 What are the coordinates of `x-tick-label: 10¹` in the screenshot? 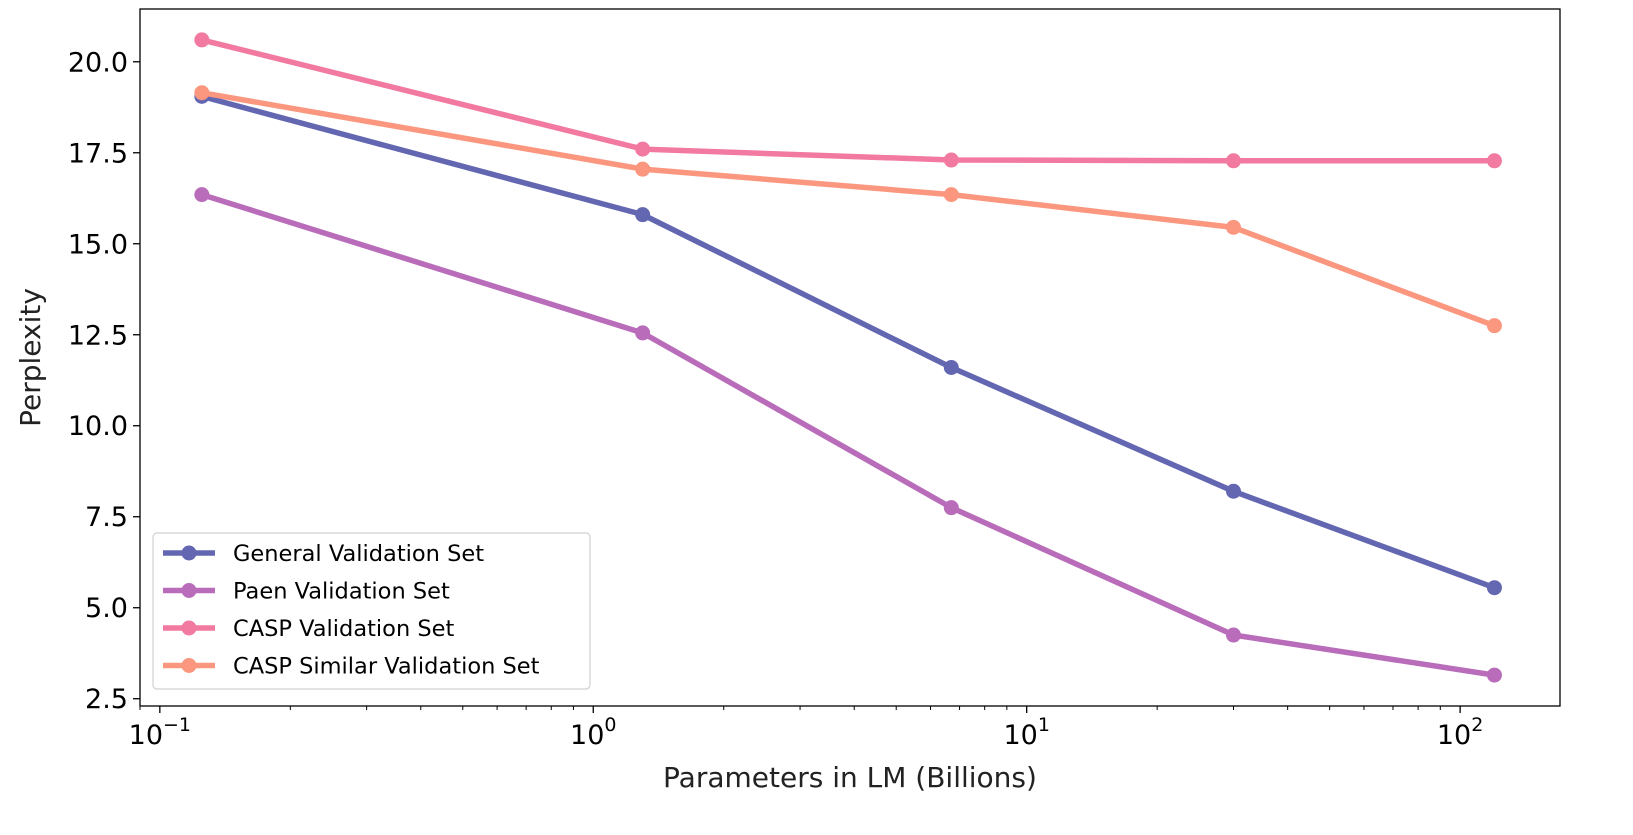 It's located at (1026, 732).